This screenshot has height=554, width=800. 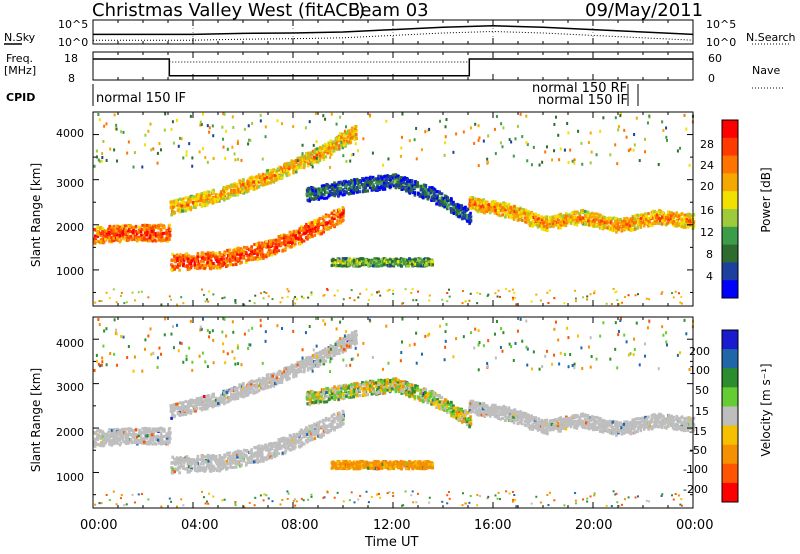 What do you see at coordinates (199, 525) in the screenshot?
I see `xtick-1: 04:00` at bounding box center [199, 525].